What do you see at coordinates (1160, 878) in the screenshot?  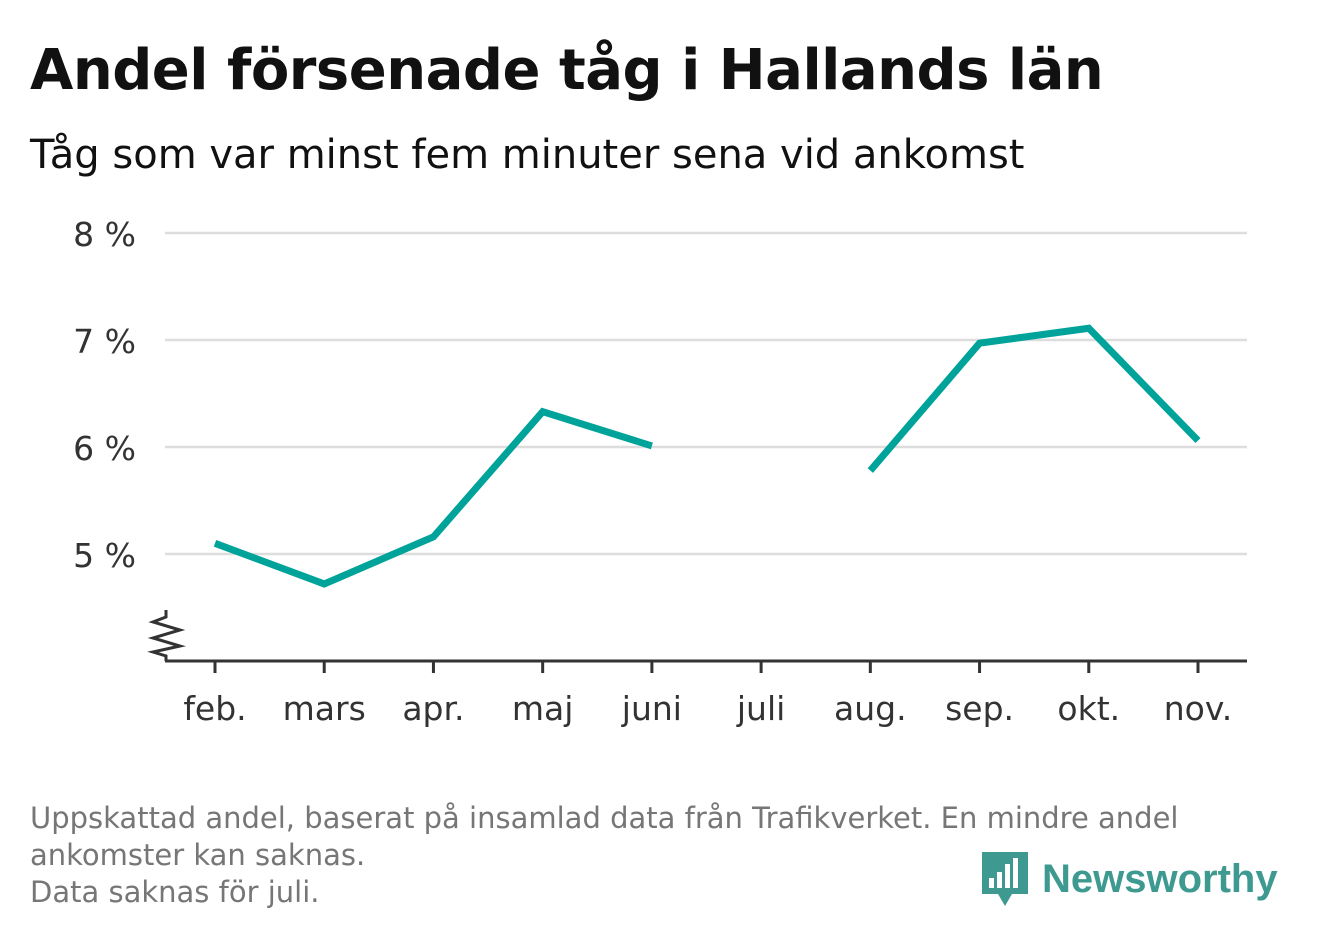 I see `logo-text: Newsworthy` at bounding box center [1160, 878].